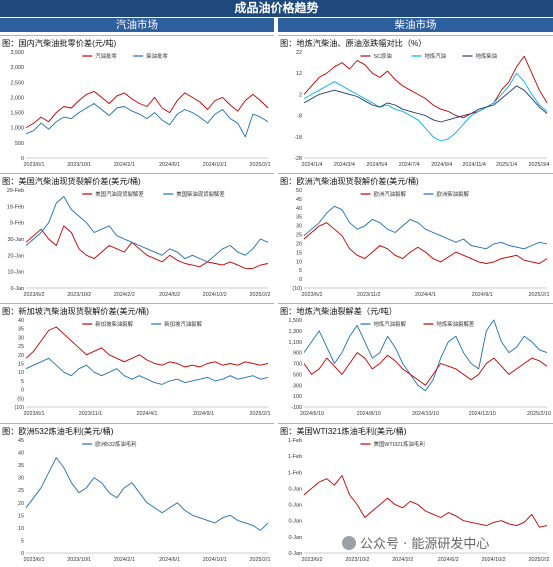  Describe the element at coordinates (415, 25) in the screenshot. I see `section-header-diesel: 柴油市场` at that location.